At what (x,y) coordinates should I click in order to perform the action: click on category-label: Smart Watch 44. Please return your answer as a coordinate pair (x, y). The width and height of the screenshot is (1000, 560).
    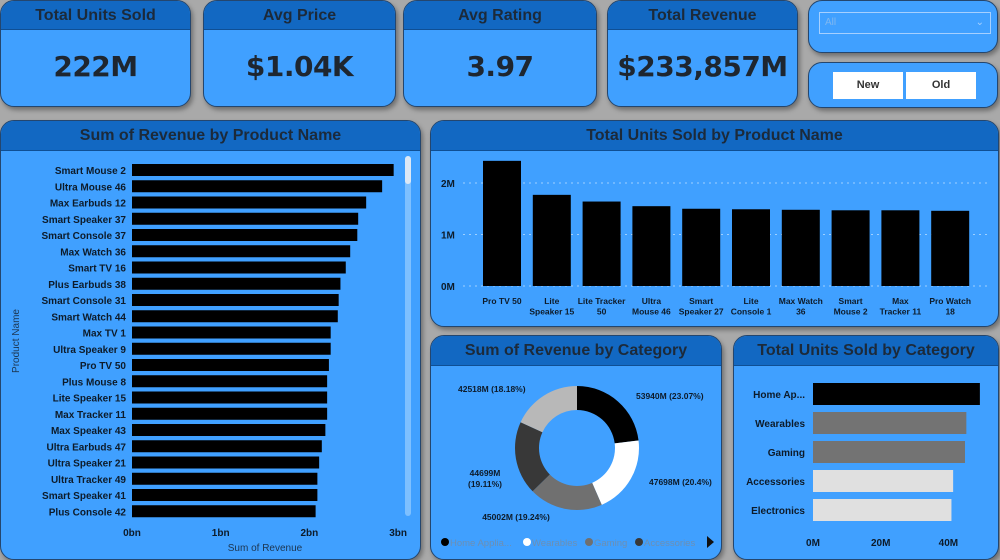
    Looking at the image, I should click on (88, 317).